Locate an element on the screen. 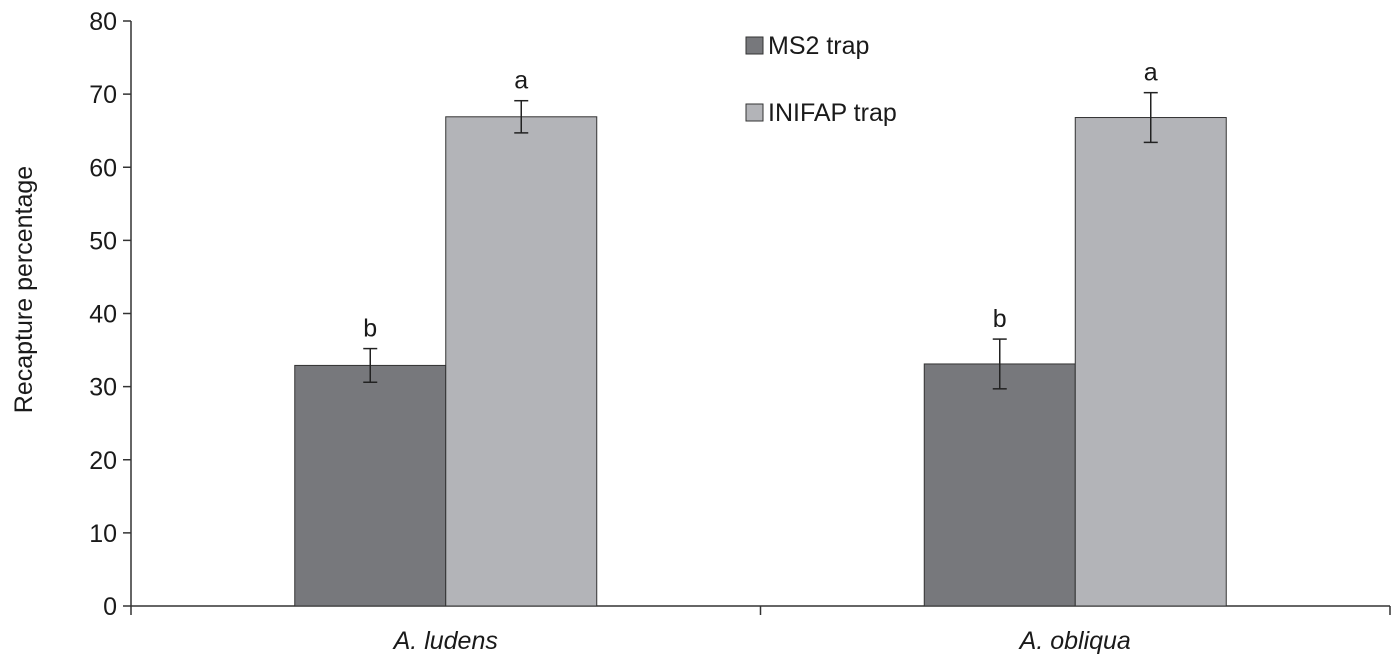 The height and width of the screenshot is (664, 1396). y-tick-label: 0 is located at coordinates (110, 607).